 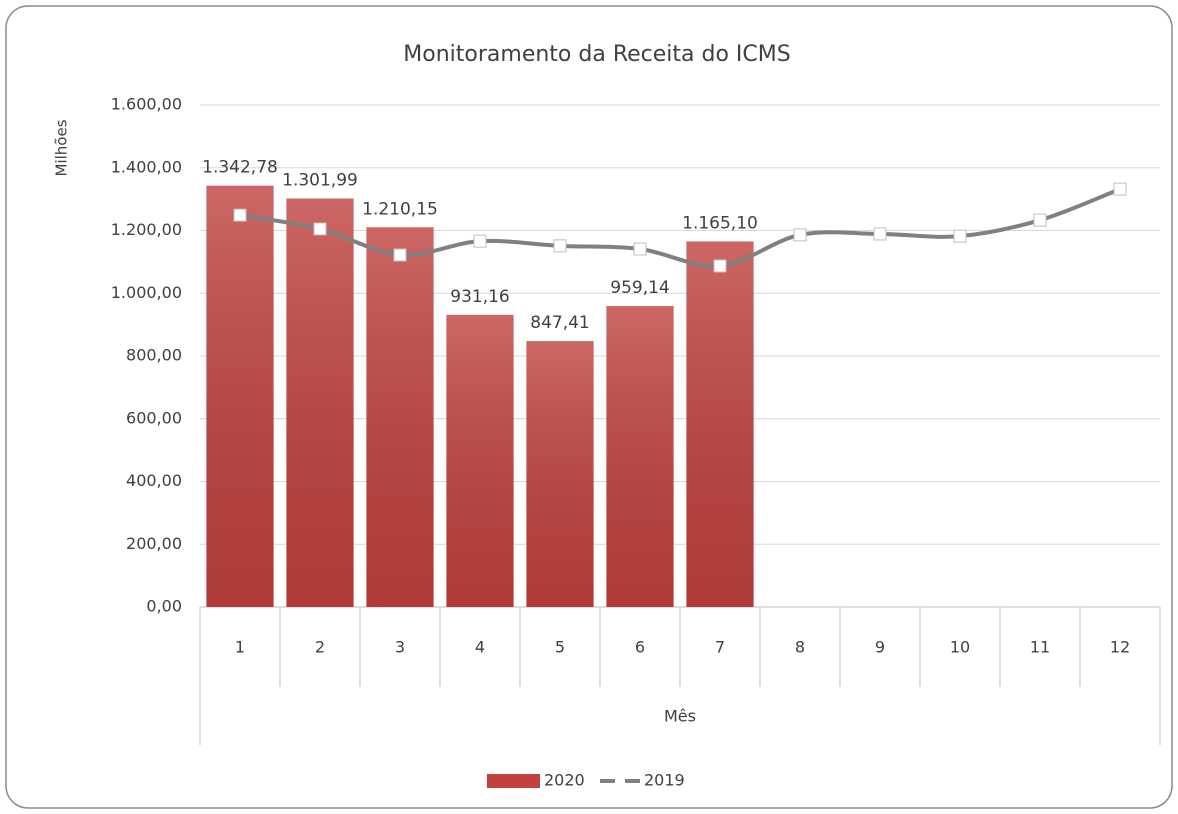 What do you see at coordinates (639, 288) in the screenshot?
I see `data-label: 959,14` at bounding box center [639, 288].